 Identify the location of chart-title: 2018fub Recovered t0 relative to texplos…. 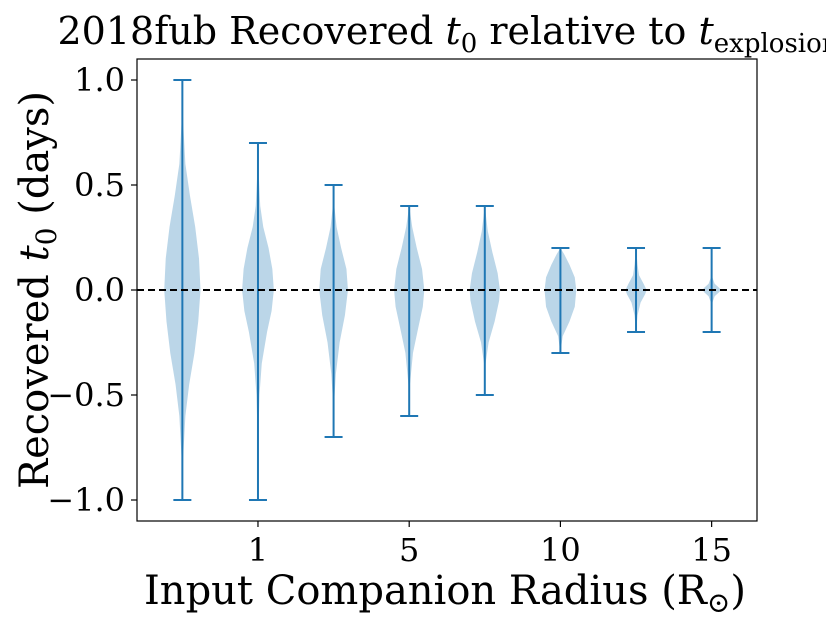
(442, 34).